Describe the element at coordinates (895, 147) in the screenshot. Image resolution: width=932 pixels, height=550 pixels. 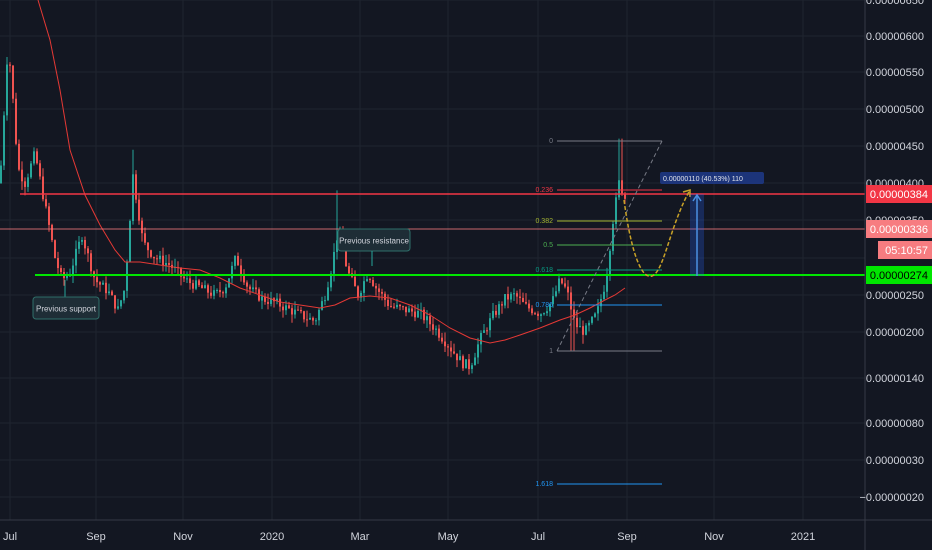
I see `price-axis-label: 0.00000450` at that location.